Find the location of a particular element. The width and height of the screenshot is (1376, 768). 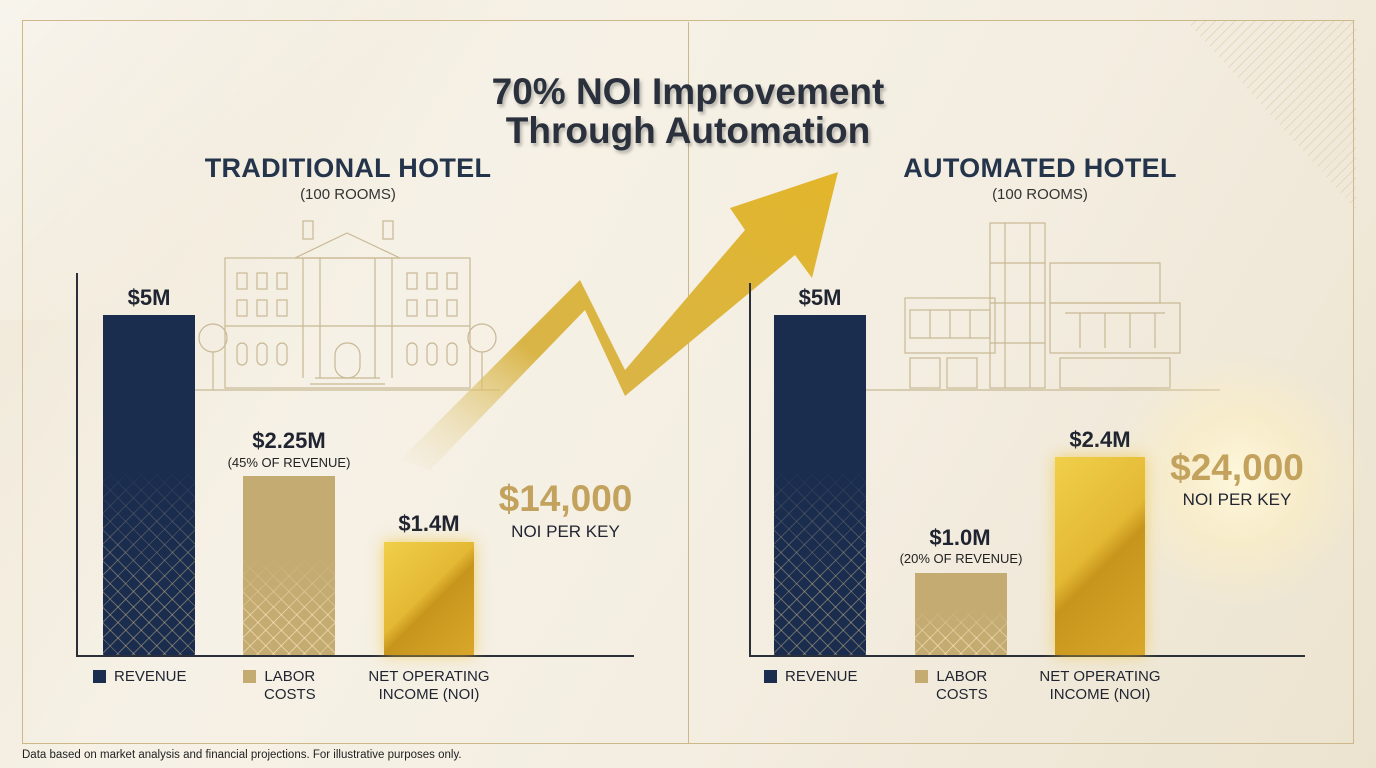

page-title: 70% NOI Improvement Through Automation is located at coordinates (688, 111).